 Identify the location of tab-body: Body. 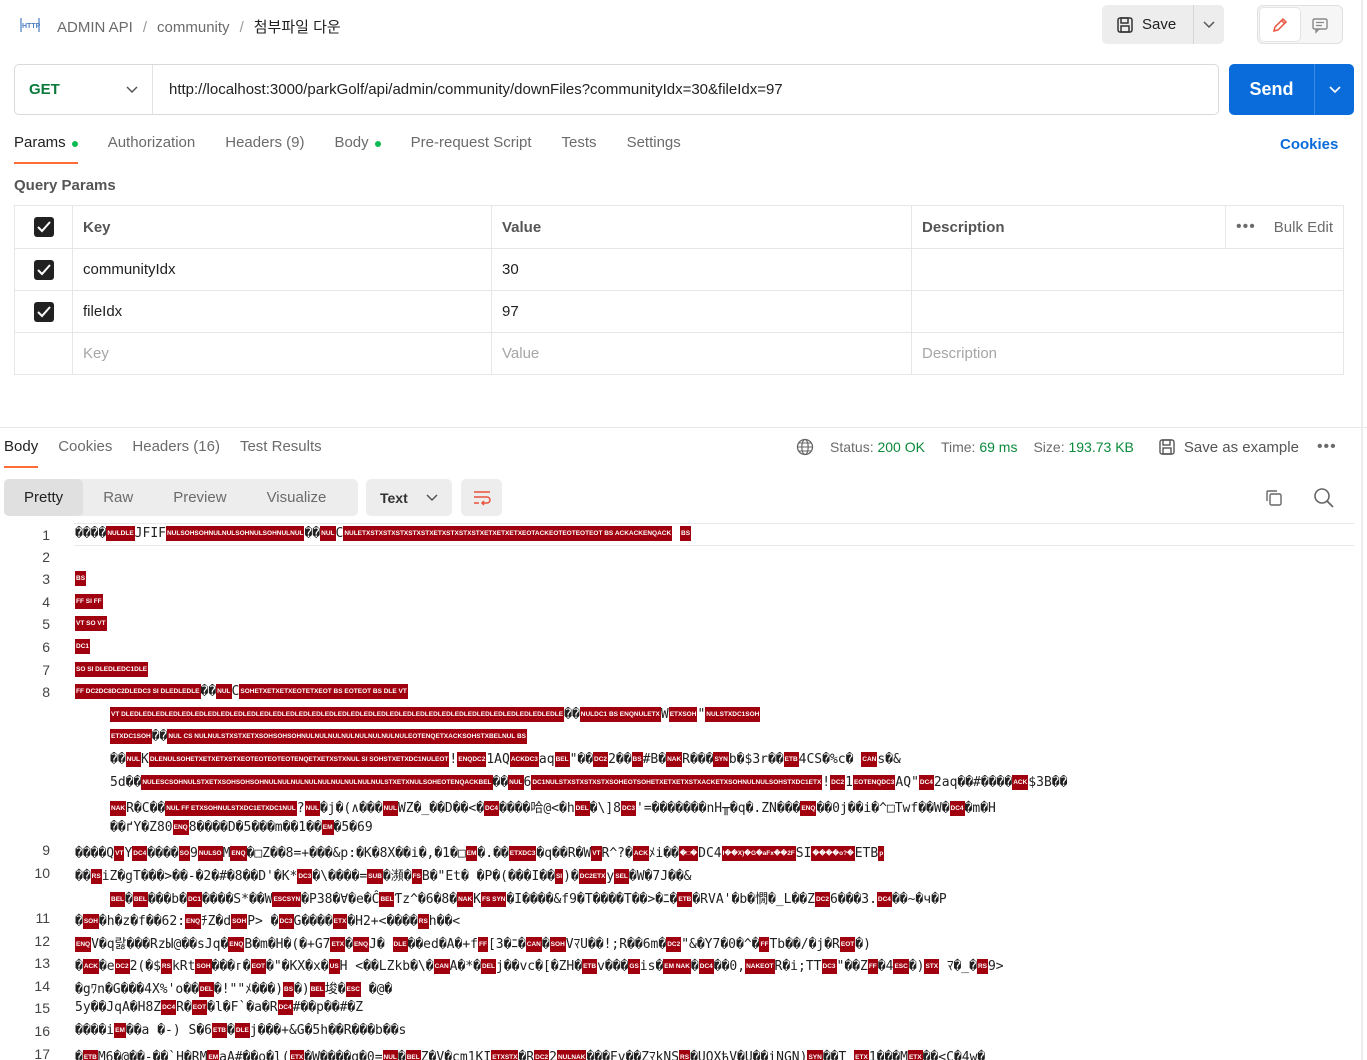
(357, 149).